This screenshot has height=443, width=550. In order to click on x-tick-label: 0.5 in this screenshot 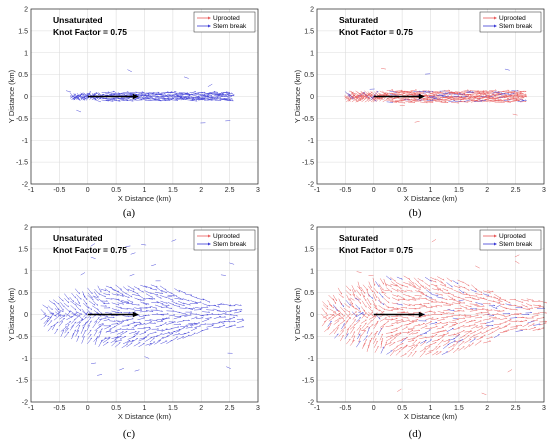, I will do `click(116, 190)`.